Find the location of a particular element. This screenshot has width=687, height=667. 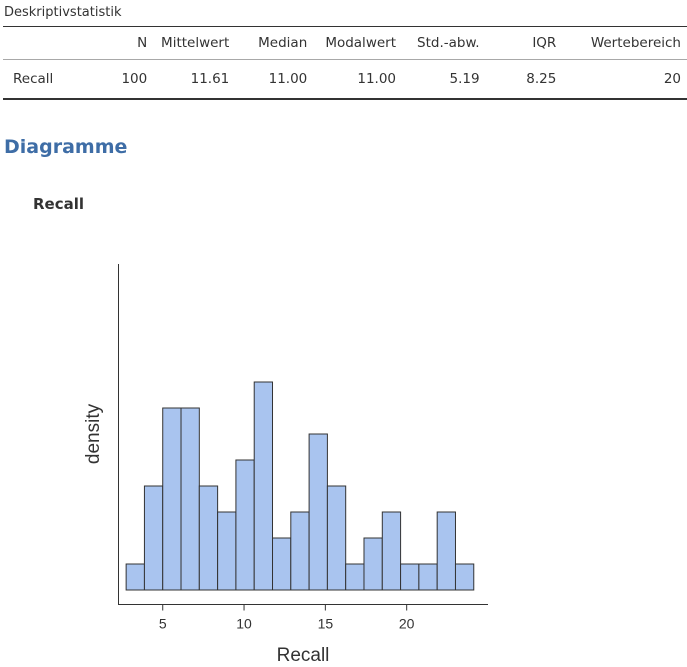

cell-range: 20 is located at coordinates (672, 79).